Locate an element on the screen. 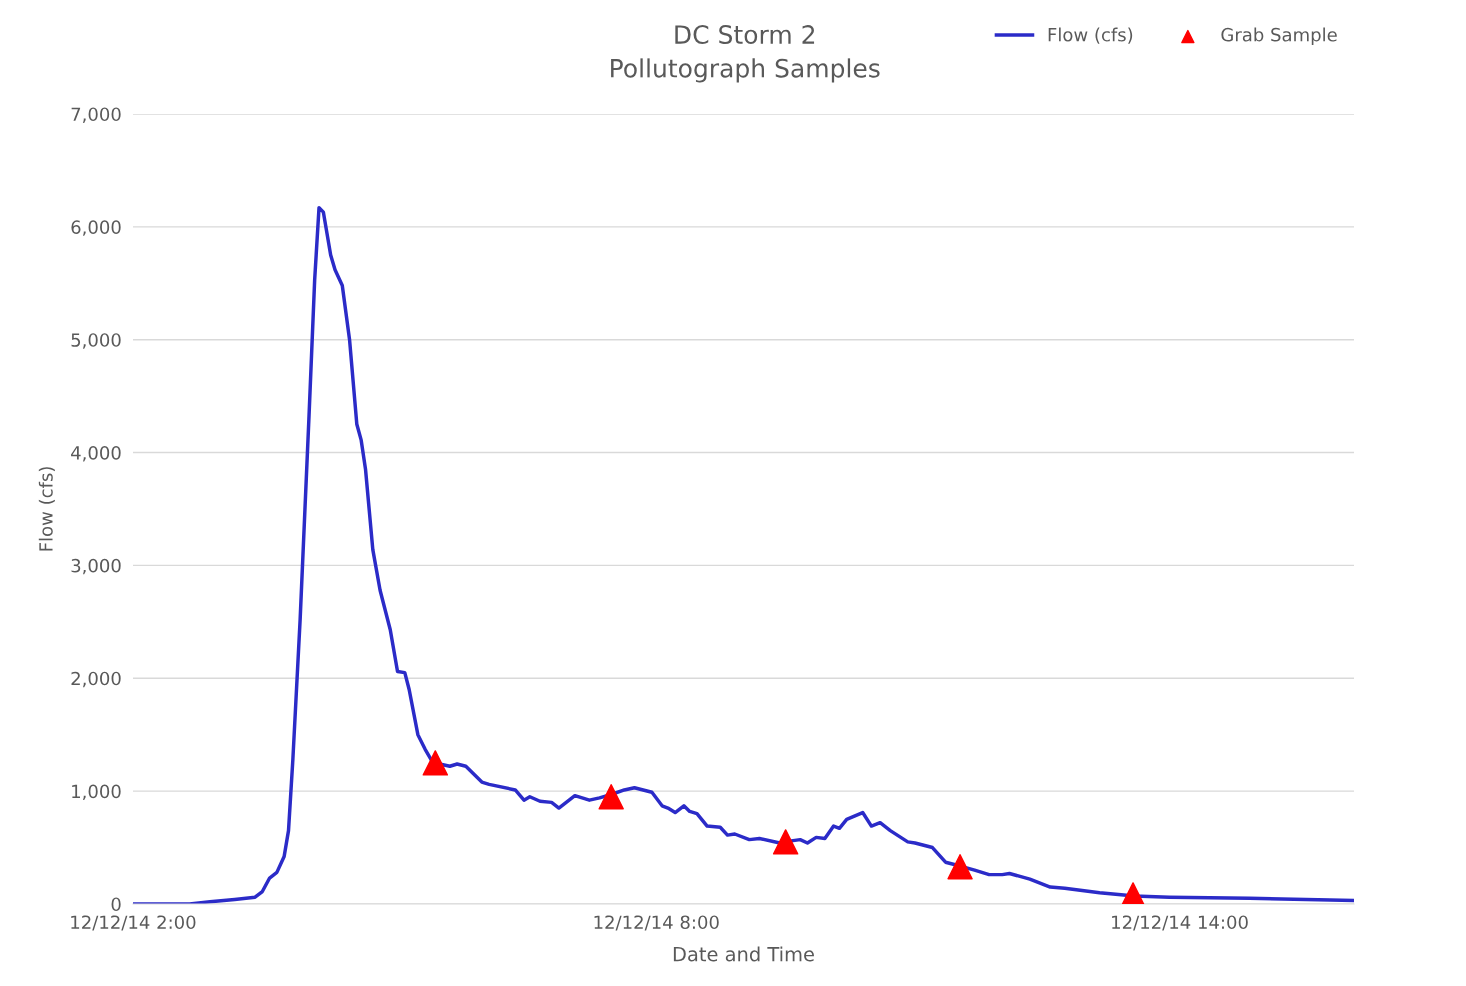 This screenshot has width=1466, height=986. y-tick-label: 6,000 is located at coordinates (96, 228).